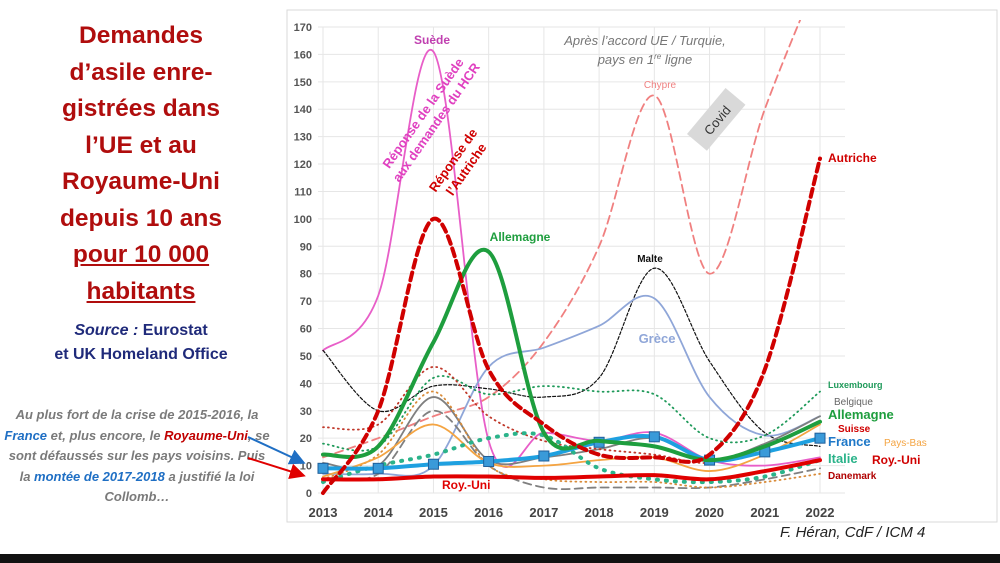  I want to click on source-text: Eurostat, so click(173, 330).